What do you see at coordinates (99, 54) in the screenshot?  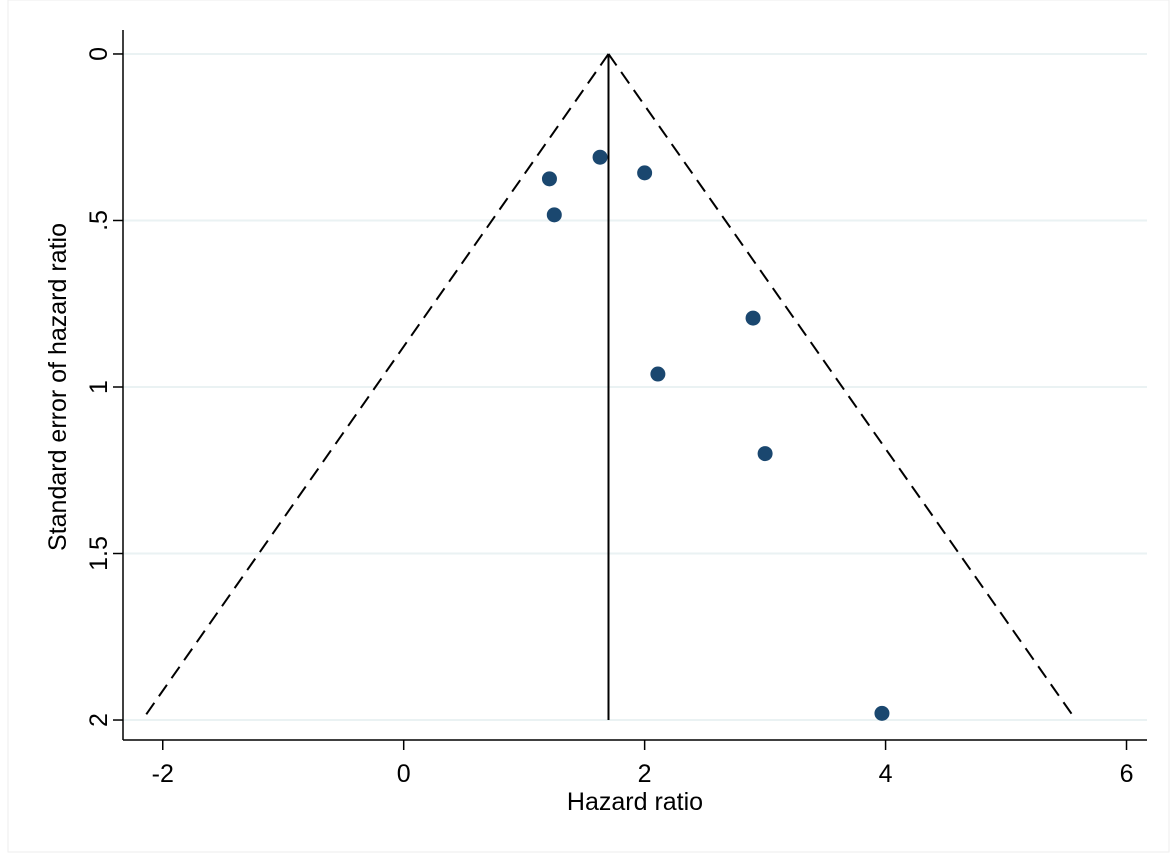 I see `y-tick-label: 0` at bounding box center [99, 54].